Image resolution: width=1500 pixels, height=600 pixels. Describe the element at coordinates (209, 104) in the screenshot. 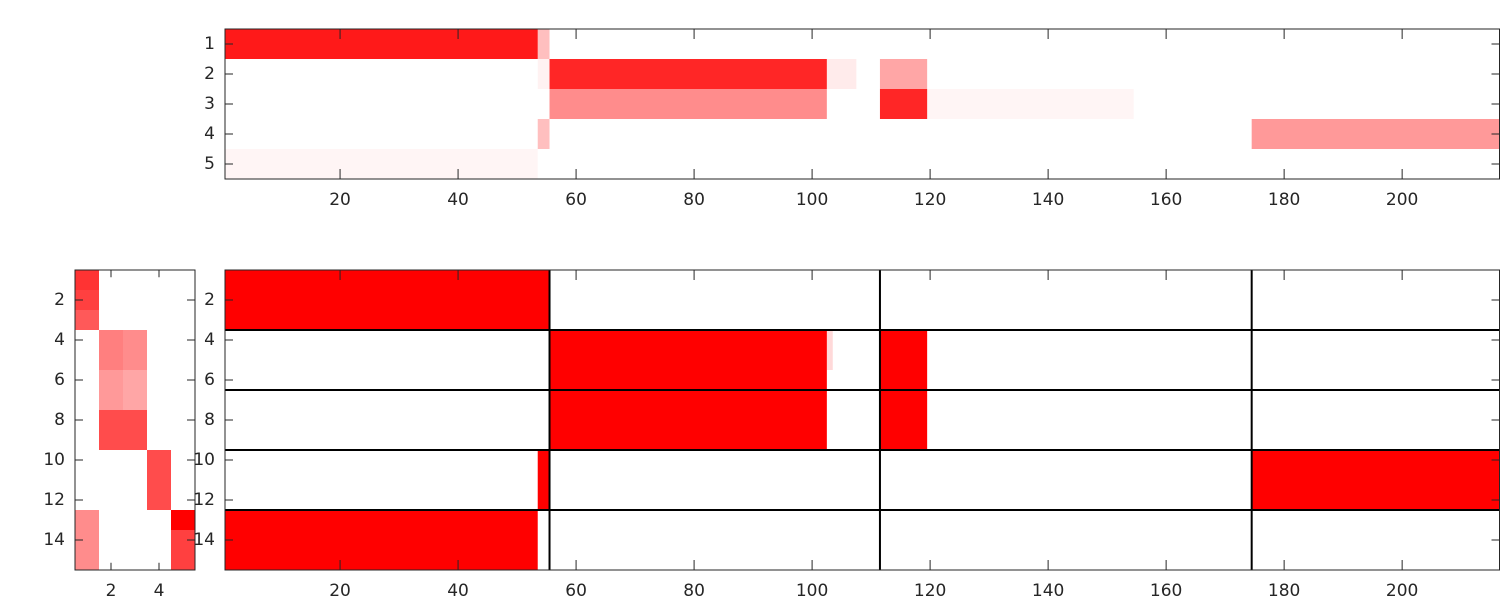

I see `y-tick-label: 3` at that location.